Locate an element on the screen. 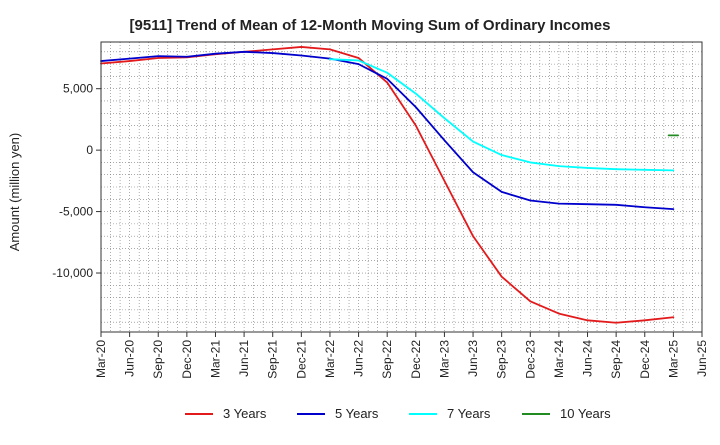 The height and width of the screenshot is (445, 720). x-tick-label: Mar-20 is located at coordinates (101, 359).